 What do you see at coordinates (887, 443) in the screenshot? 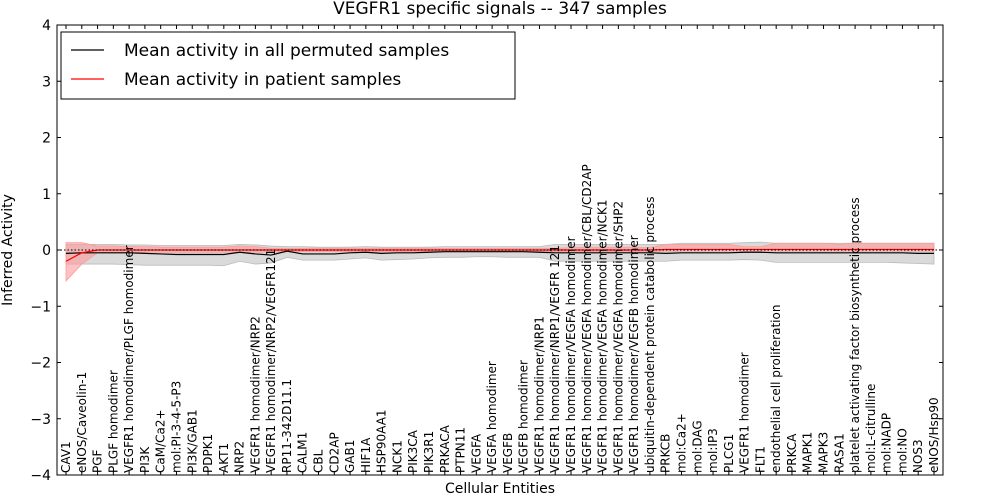
I see `category-label: mol:NADP` at bounding box center [887, 443].